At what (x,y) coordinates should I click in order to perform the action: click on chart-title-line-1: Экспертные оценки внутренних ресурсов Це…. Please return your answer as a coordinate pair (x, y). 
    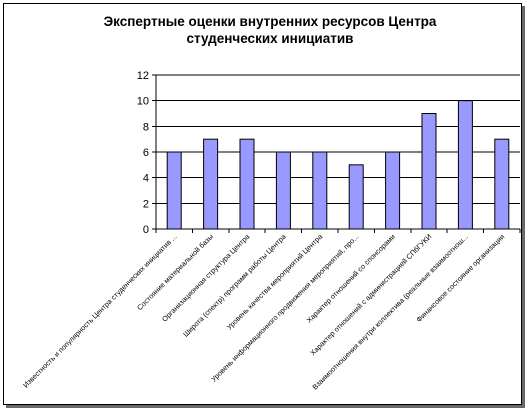
    Looking at the image, I should click on (270, 21).